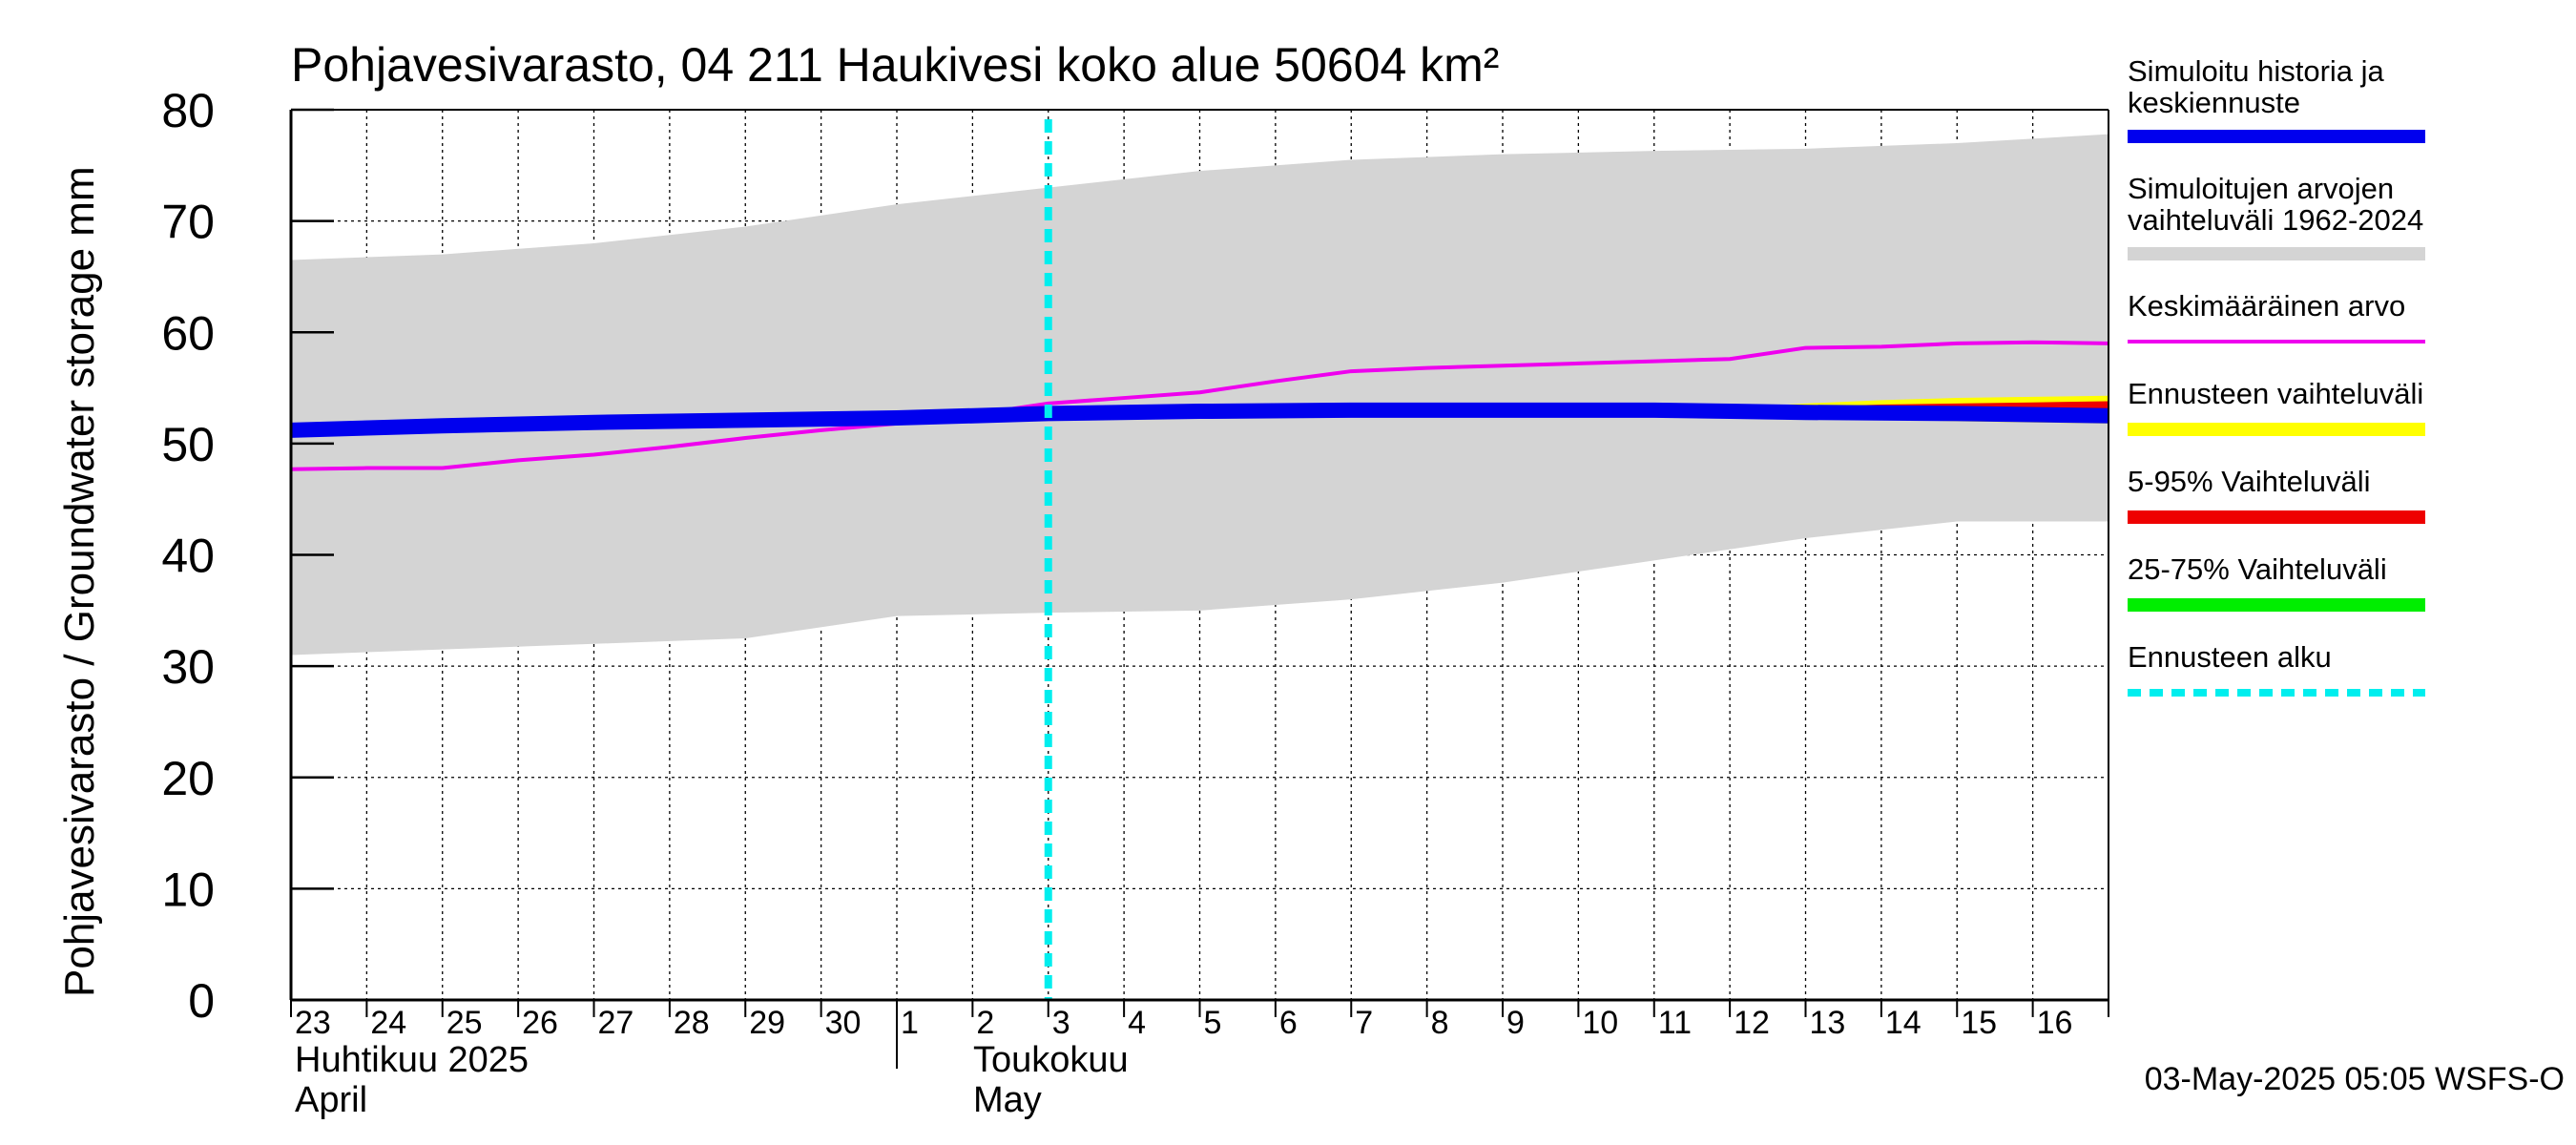  Describe the element at coordinates (767, 1023) in the screenshot. I see `x-tick-label: 29` at that location.